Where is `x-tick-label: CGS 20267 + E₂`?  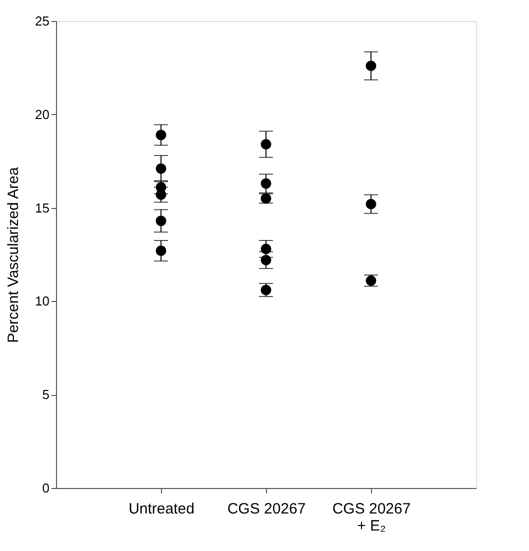 x-tick-label: CGS 20267 + E₂ is located at coordinates (371, 517).